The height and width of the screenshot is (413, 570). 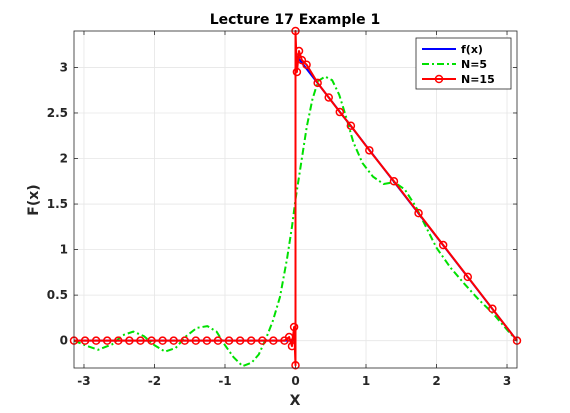 I want to click on legend-marker-n15, so click(x=439, y=79).